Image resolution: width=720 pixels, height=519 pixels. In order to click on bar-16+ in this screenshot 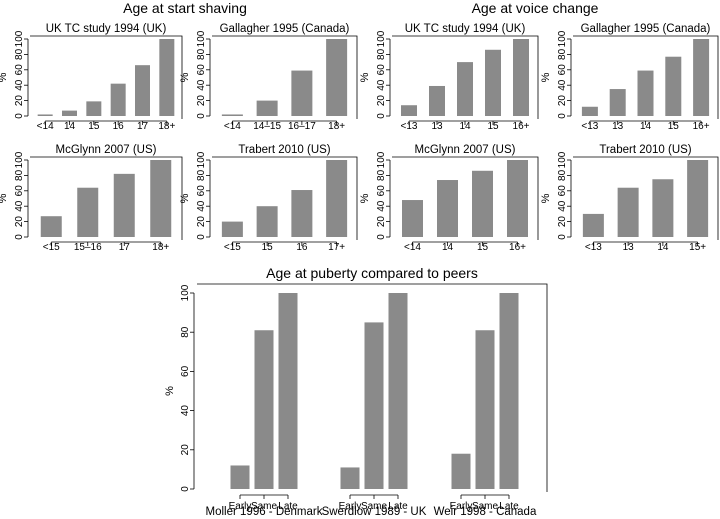, I will do `click(517, 198)`.